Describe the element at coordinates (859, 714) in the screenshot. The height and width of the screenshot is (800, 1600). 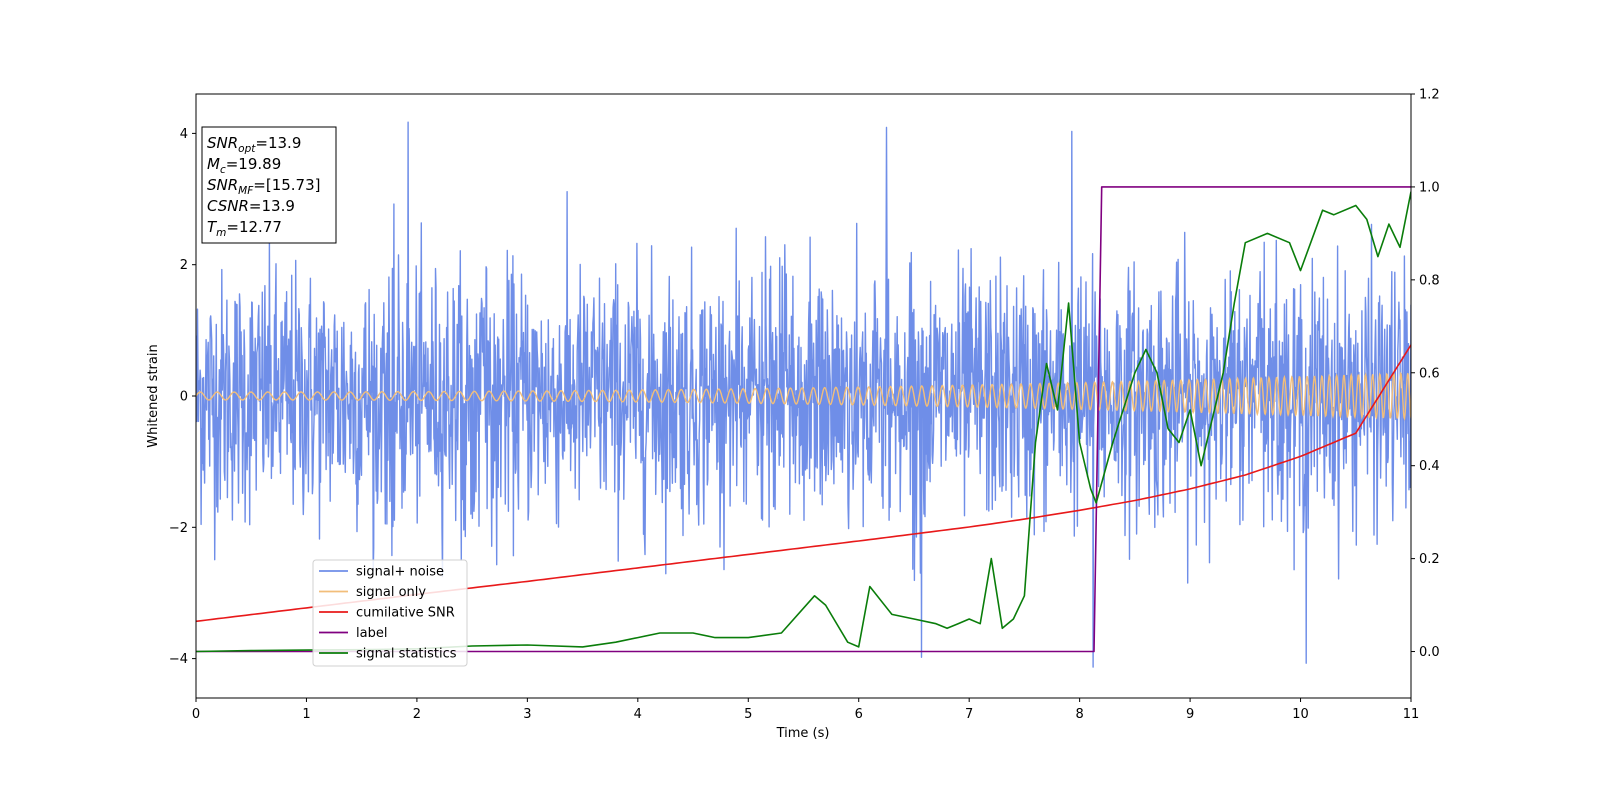
I see `x-tick-label: 6` at that location.